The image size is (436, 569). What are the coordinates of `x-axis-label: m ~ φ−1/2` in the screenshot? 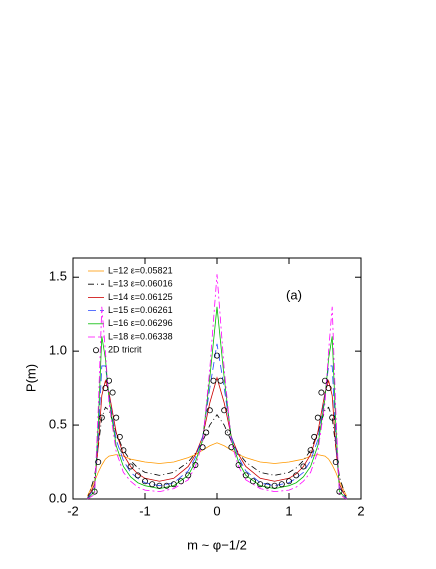 It's located at (217, 544).